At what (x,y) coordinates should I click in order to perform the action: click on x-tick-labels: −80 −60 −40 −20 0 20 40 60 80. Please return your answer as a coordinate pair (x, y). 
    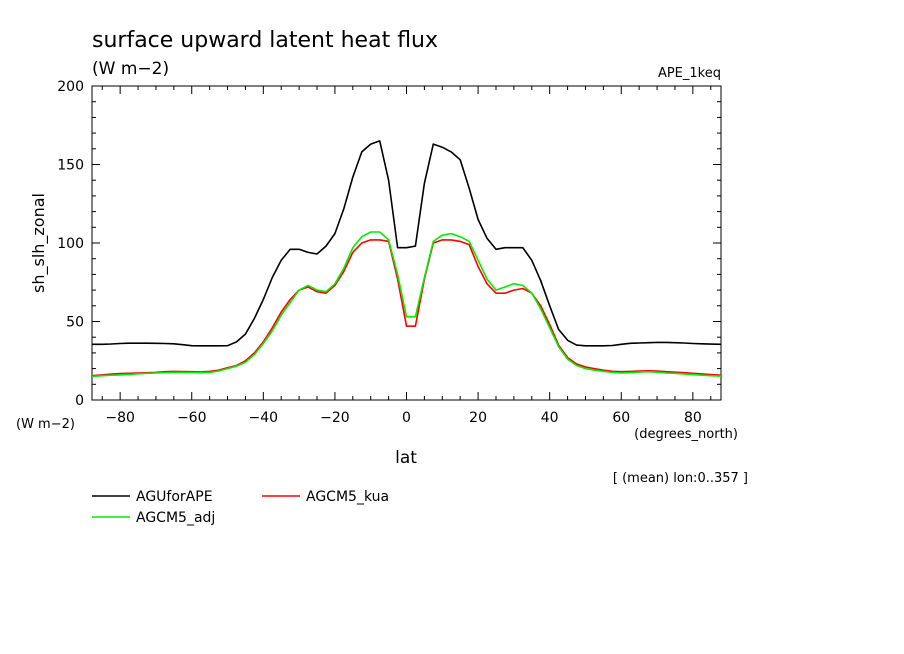
    Looking at the image, I should click on (403, 418).